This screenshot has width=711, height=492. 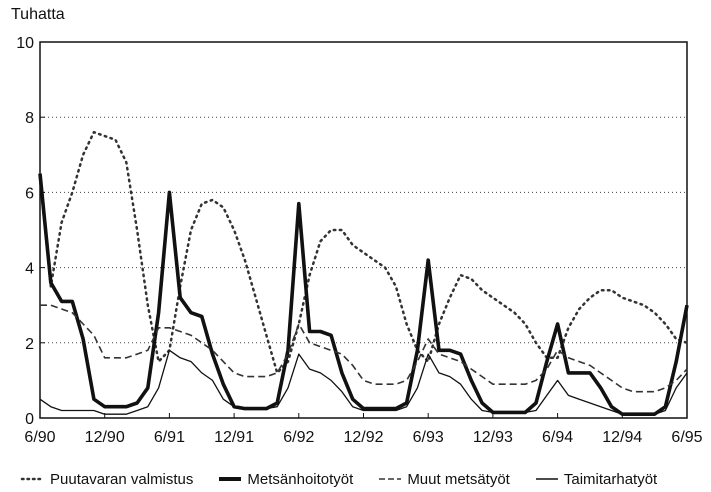 What do you see at coordinates (39, 437) in the screenshot?
I see `x-tick-label: 6/90` at bounding box center [39, 437].